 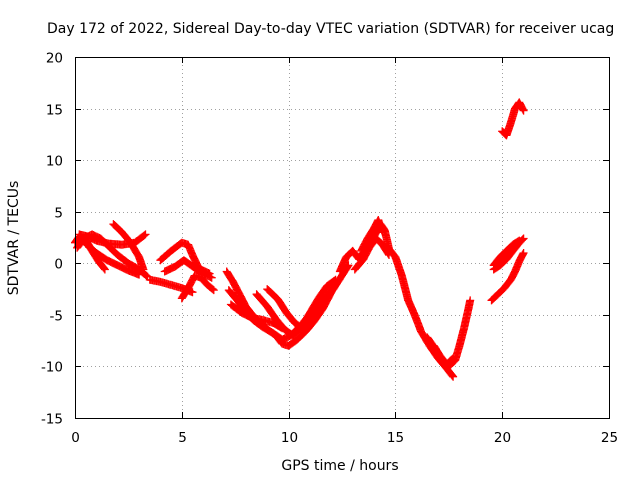 I want to click on y-tick-label: -15, so click(x=52, y=420).